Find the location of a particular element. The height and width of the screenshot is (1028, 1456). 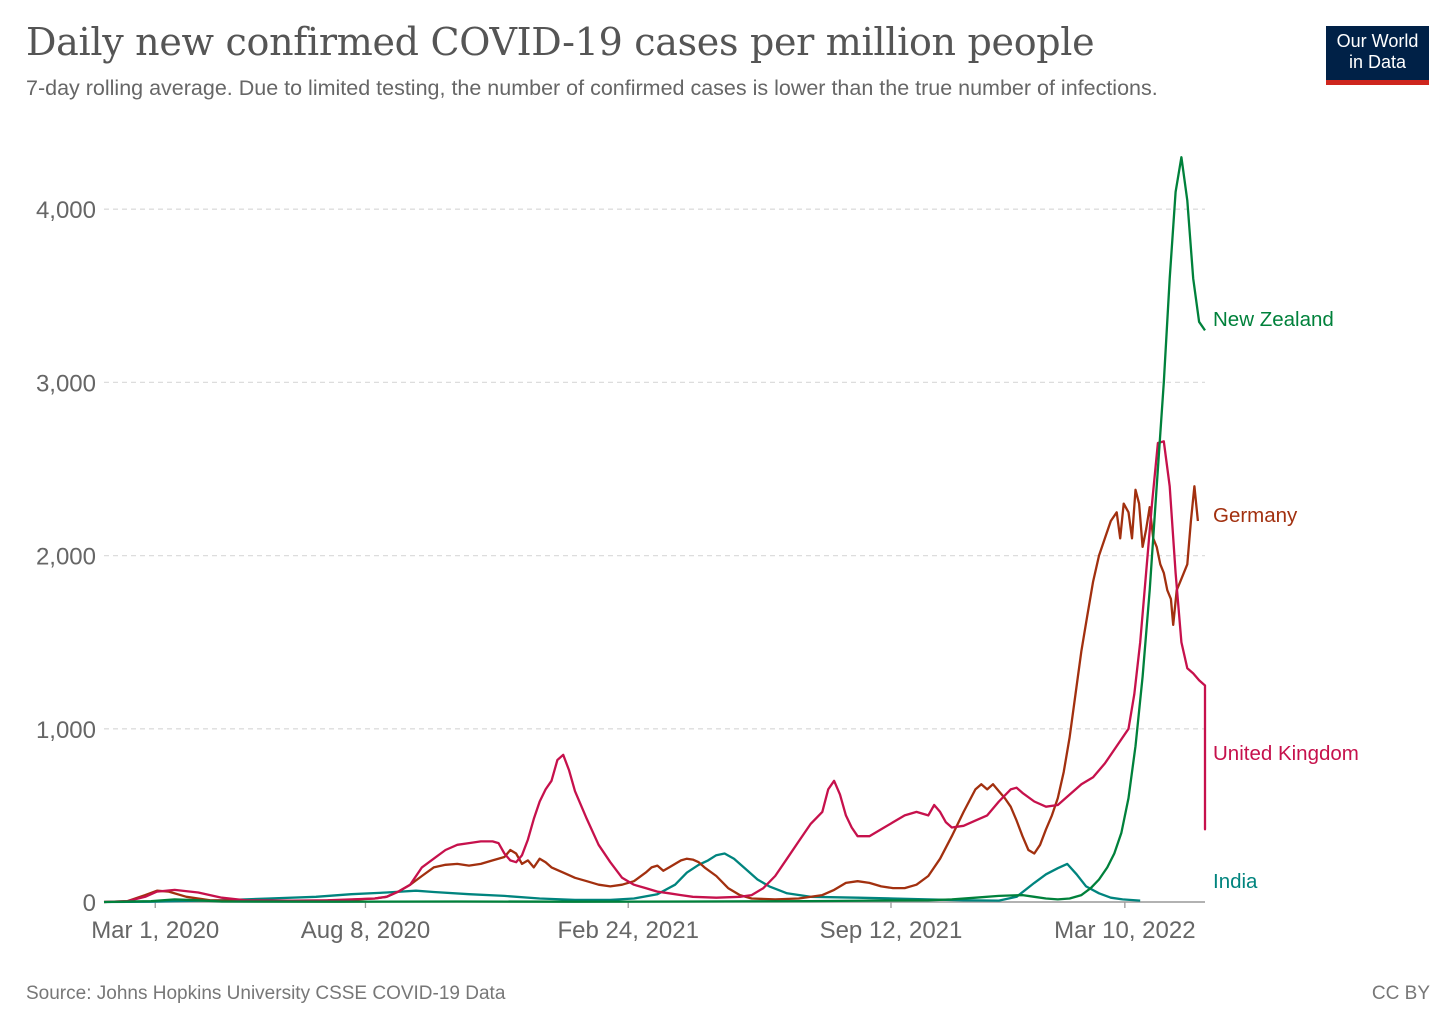

logo-line-2: in Data is located at coordinates (1377, 62).